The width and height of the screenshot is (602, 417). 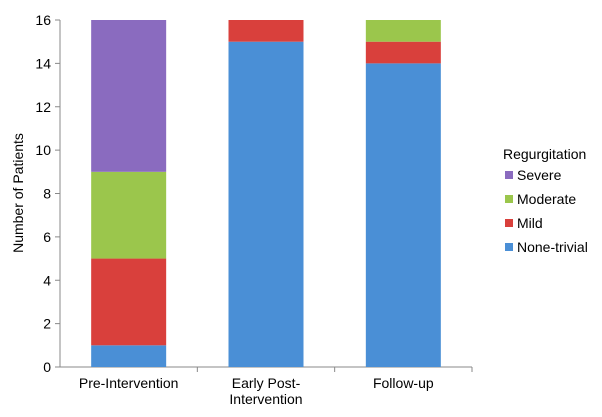 What do you see at coordinates (509, 199) in the screenshot?
I see `legend-swatch-moderate` at bounding box center [509, 199].